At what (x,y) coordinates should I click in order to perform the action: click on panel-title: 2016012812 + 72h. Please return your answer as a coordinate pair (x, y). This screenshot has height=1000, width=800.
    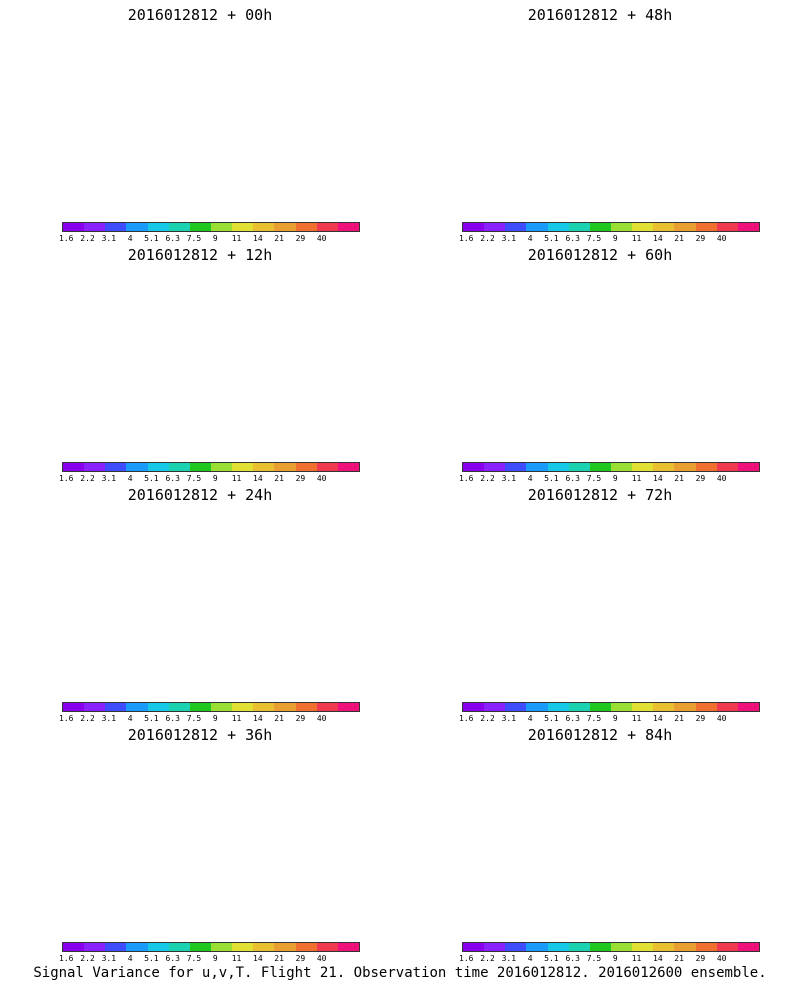
    Looking at the image, I should click on (600, 495).